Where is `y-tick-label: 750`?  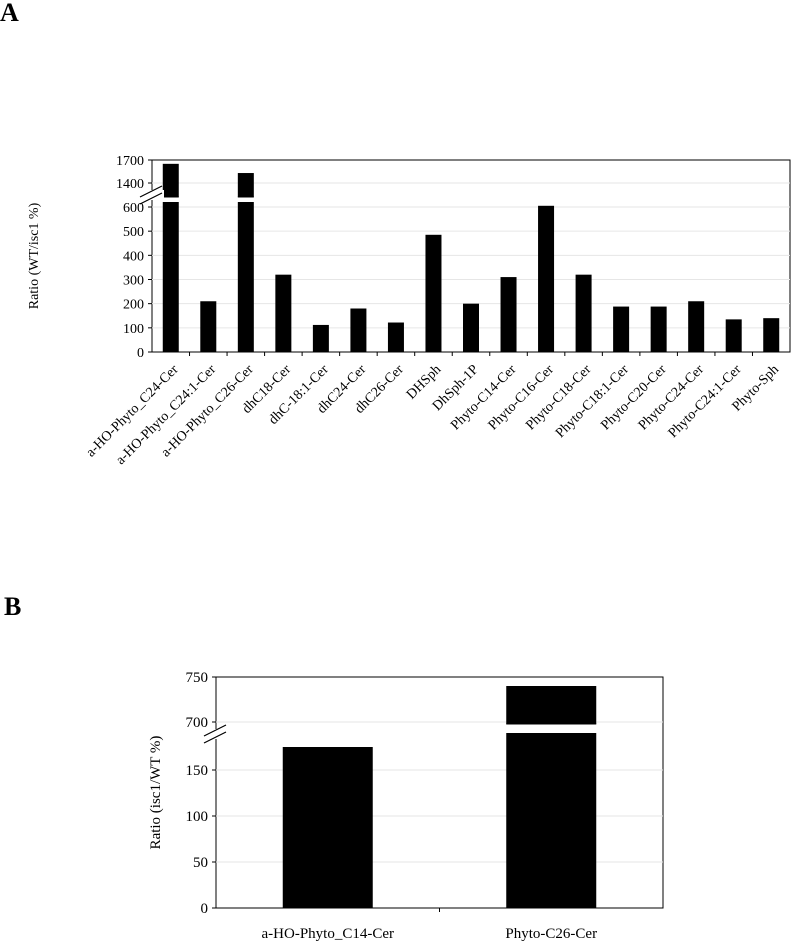
y-tick-label: 750 is located at coordinates (197, 678).